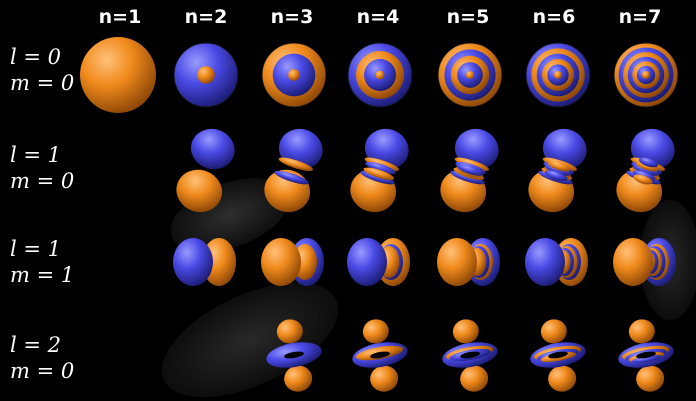  I want to click on orbital-p1-n6, so click(556, 262).